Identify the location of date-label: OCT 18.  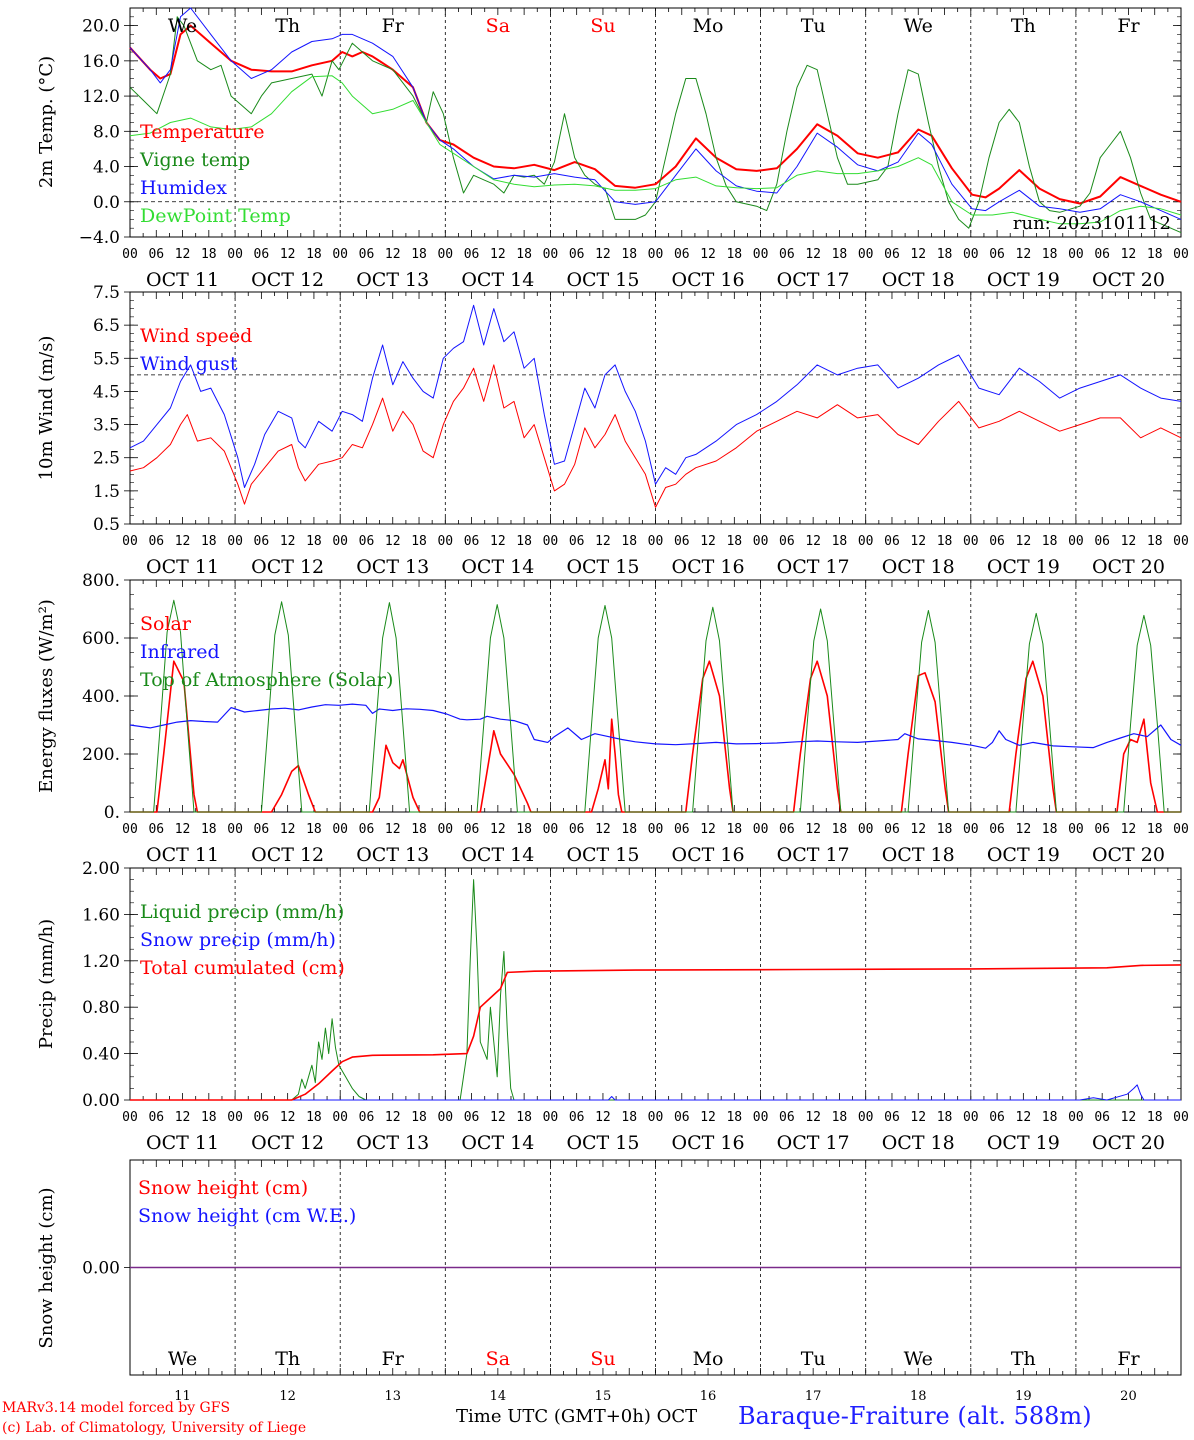
(918, 855).